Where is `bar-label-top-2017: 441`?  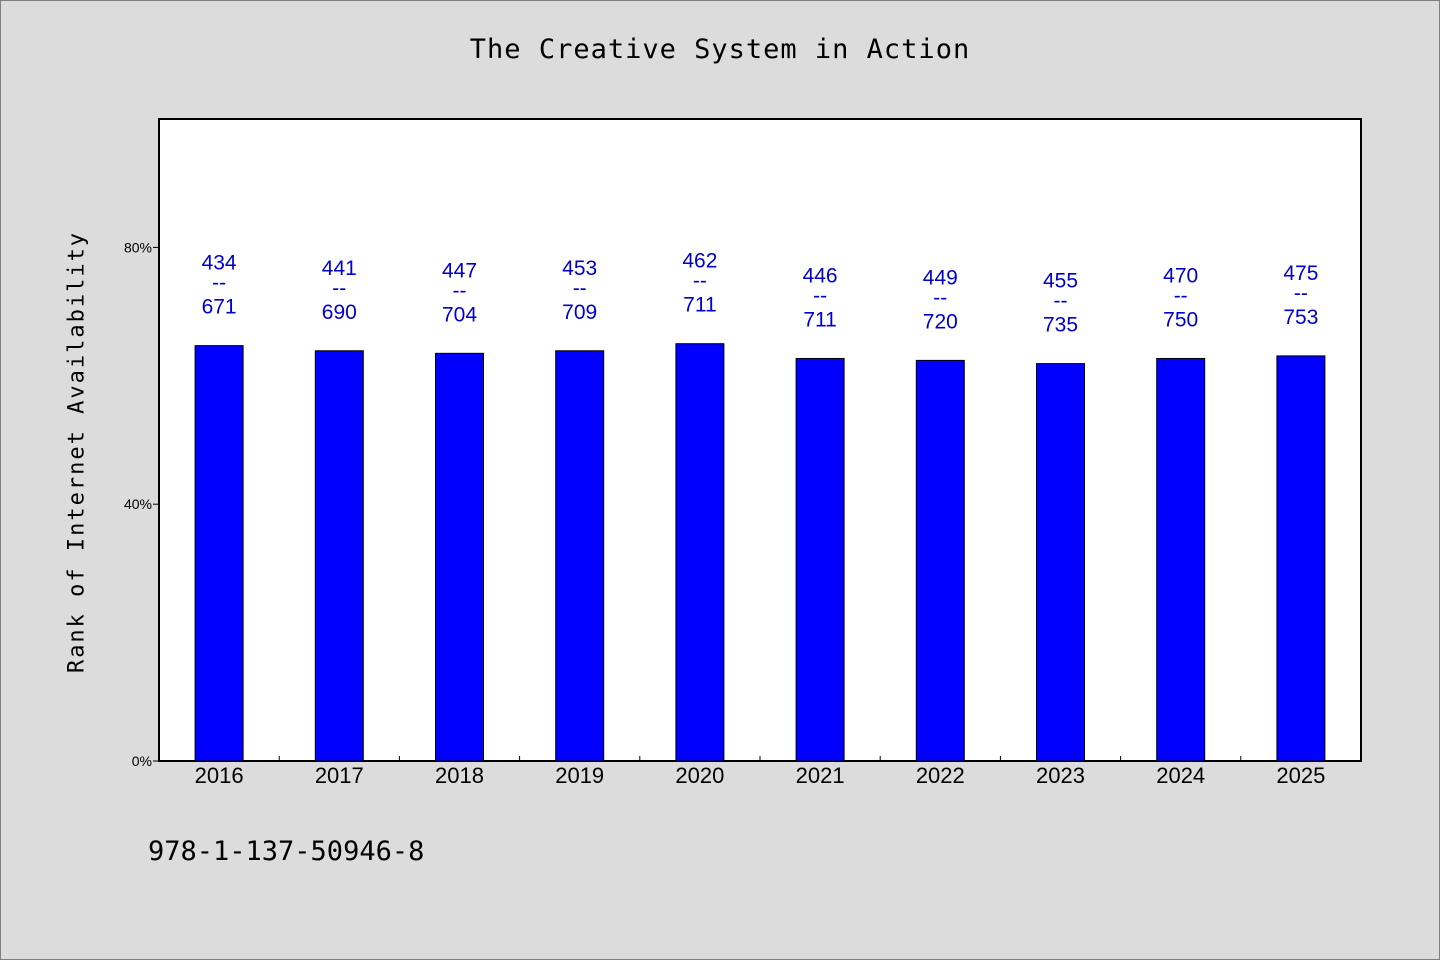
bar-label-top-2017: 441 is located at coordinates (339, 268).